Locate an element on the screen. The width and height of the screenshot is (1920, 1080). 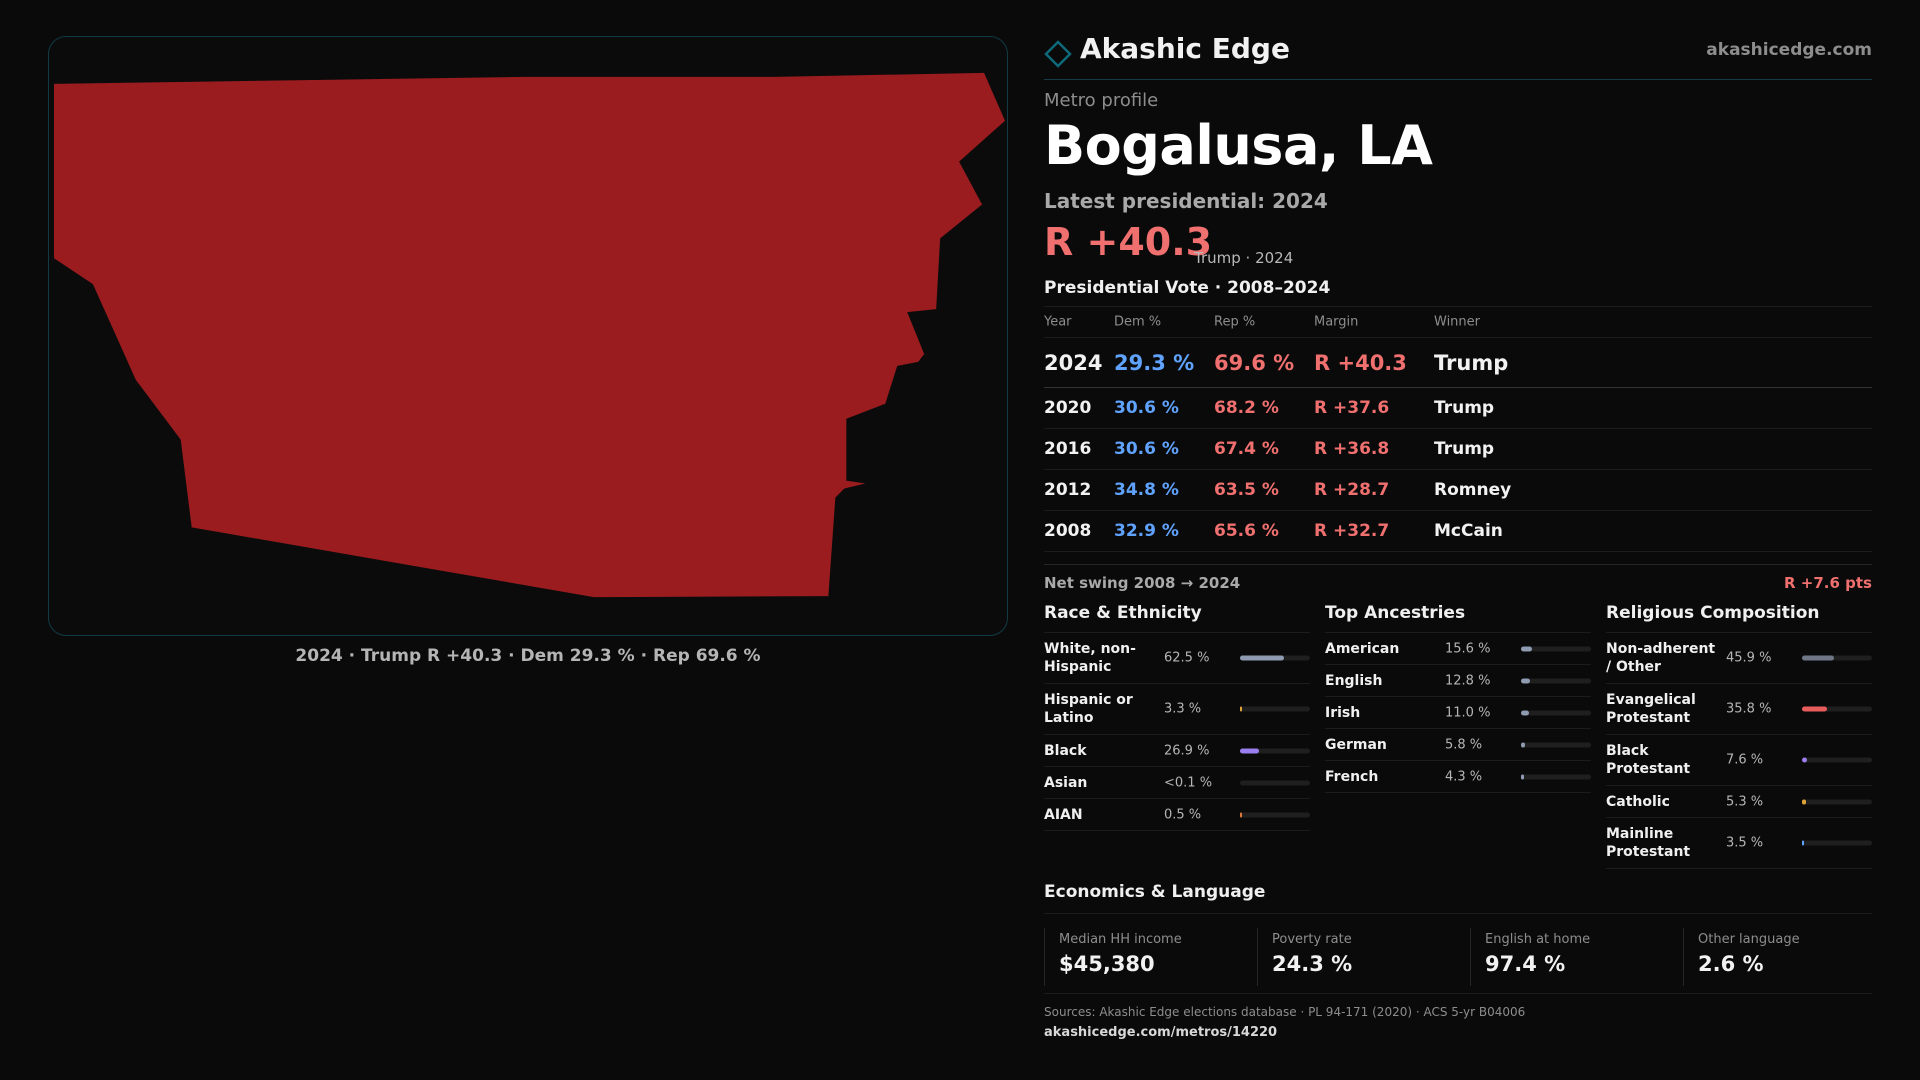
column-header-winner: Winner is located at coordinates (1457, 322).